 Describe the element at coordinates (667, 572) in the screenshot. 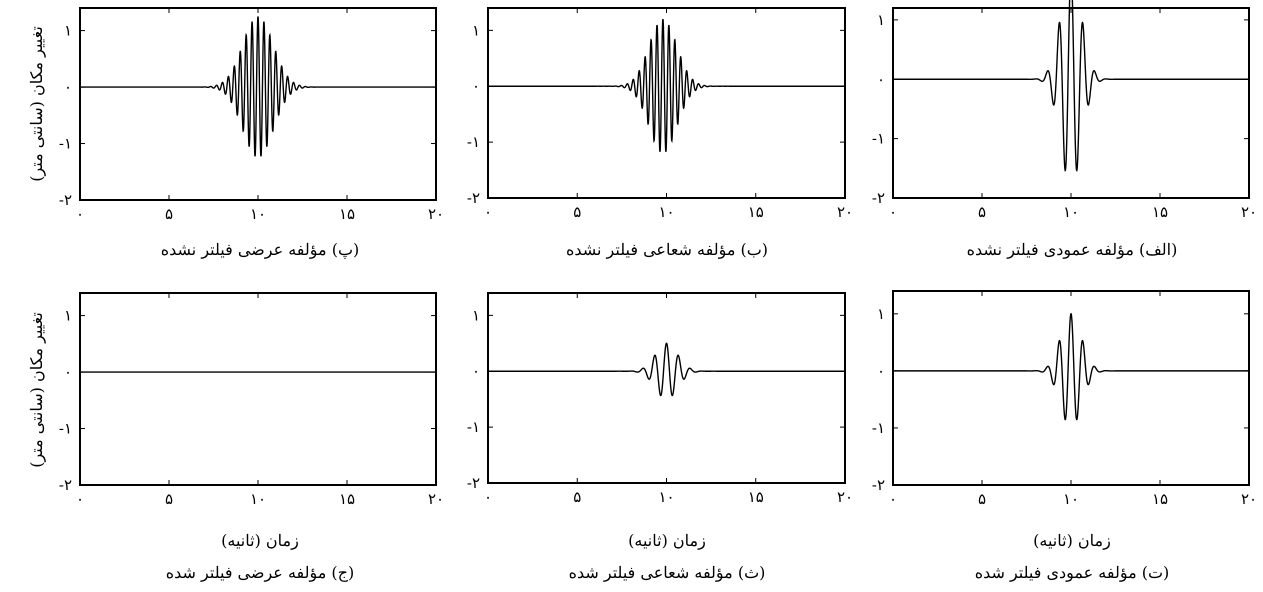

I see `caption-th: (ث) مؤلفه شعاعی فیلتر شده` at that location.